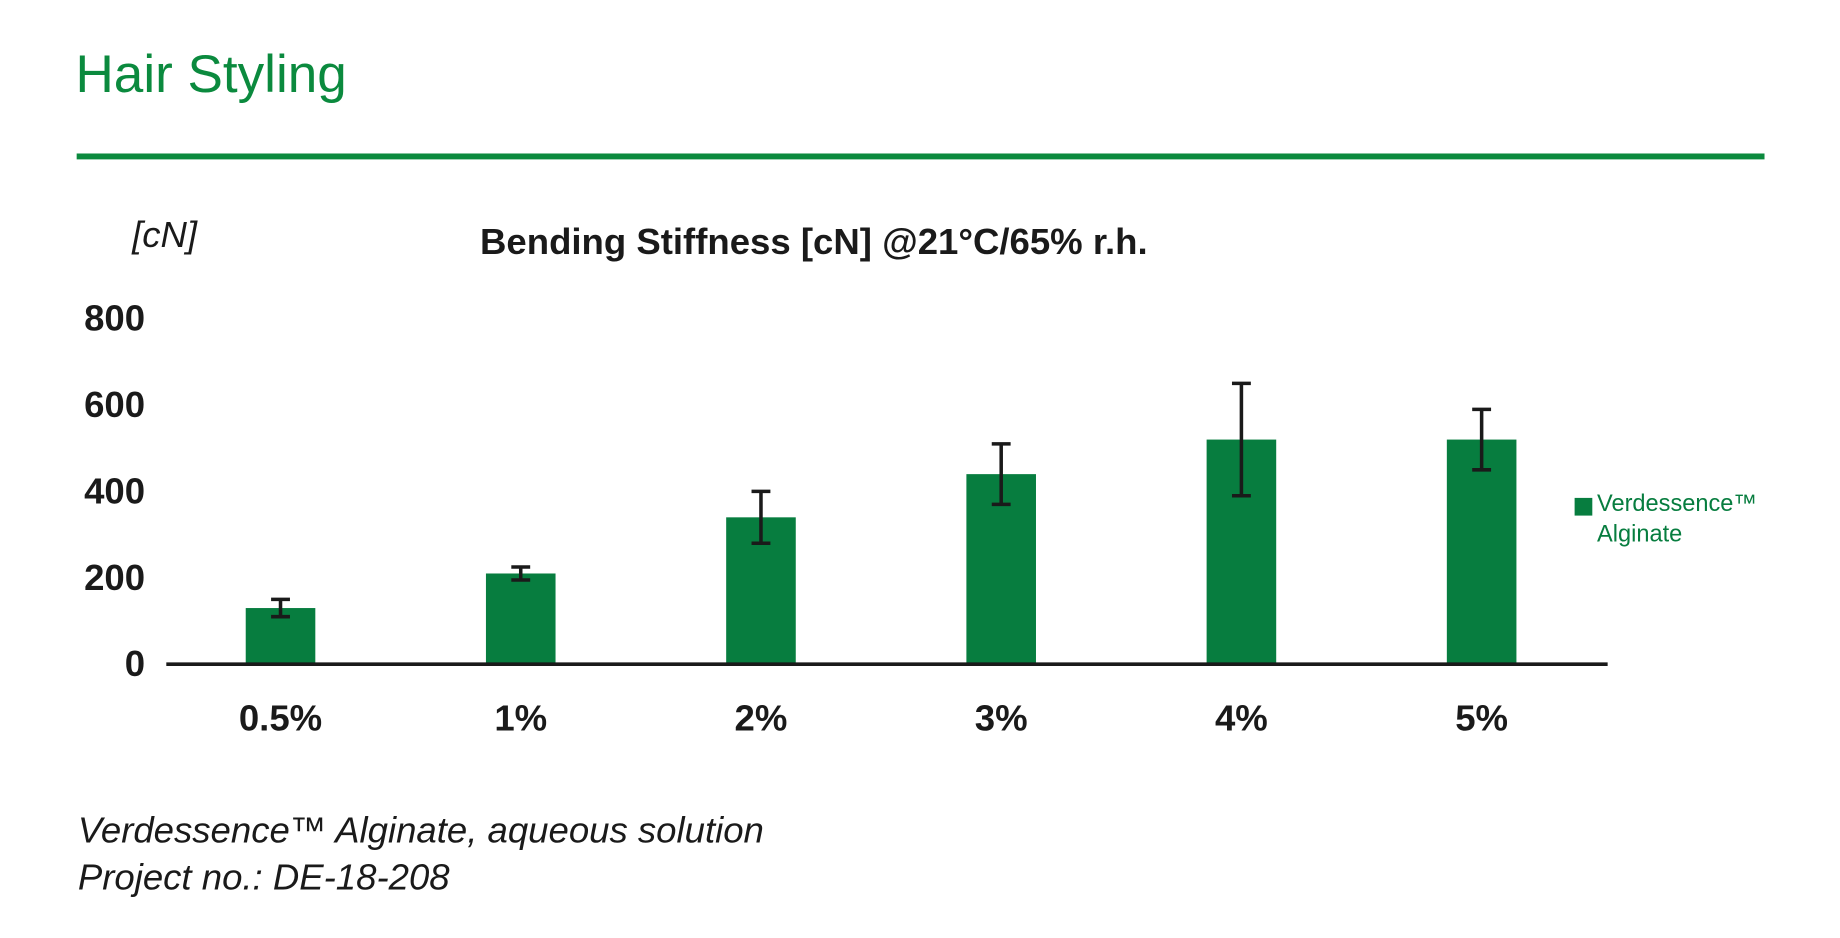  Describe the element at coordinates (1001, 717) in the screenshot. I see `x-tick-label: 3%` at that location.